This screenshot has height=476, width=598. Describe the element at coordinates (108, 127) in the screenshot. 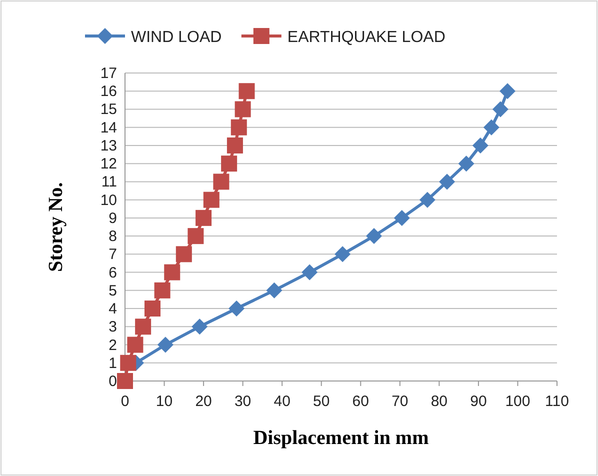

I see `y-tick-label: 14` at that location.